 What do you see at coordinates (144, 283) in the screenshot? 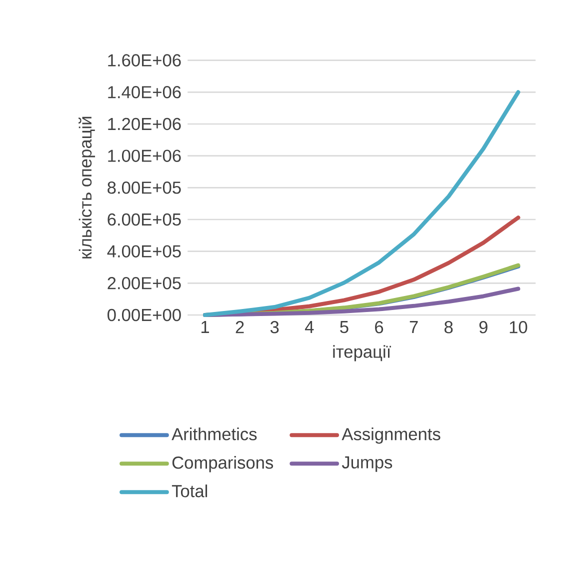
I see `y-tick-label: 2.00E+05` at bounding box center [144, 283].